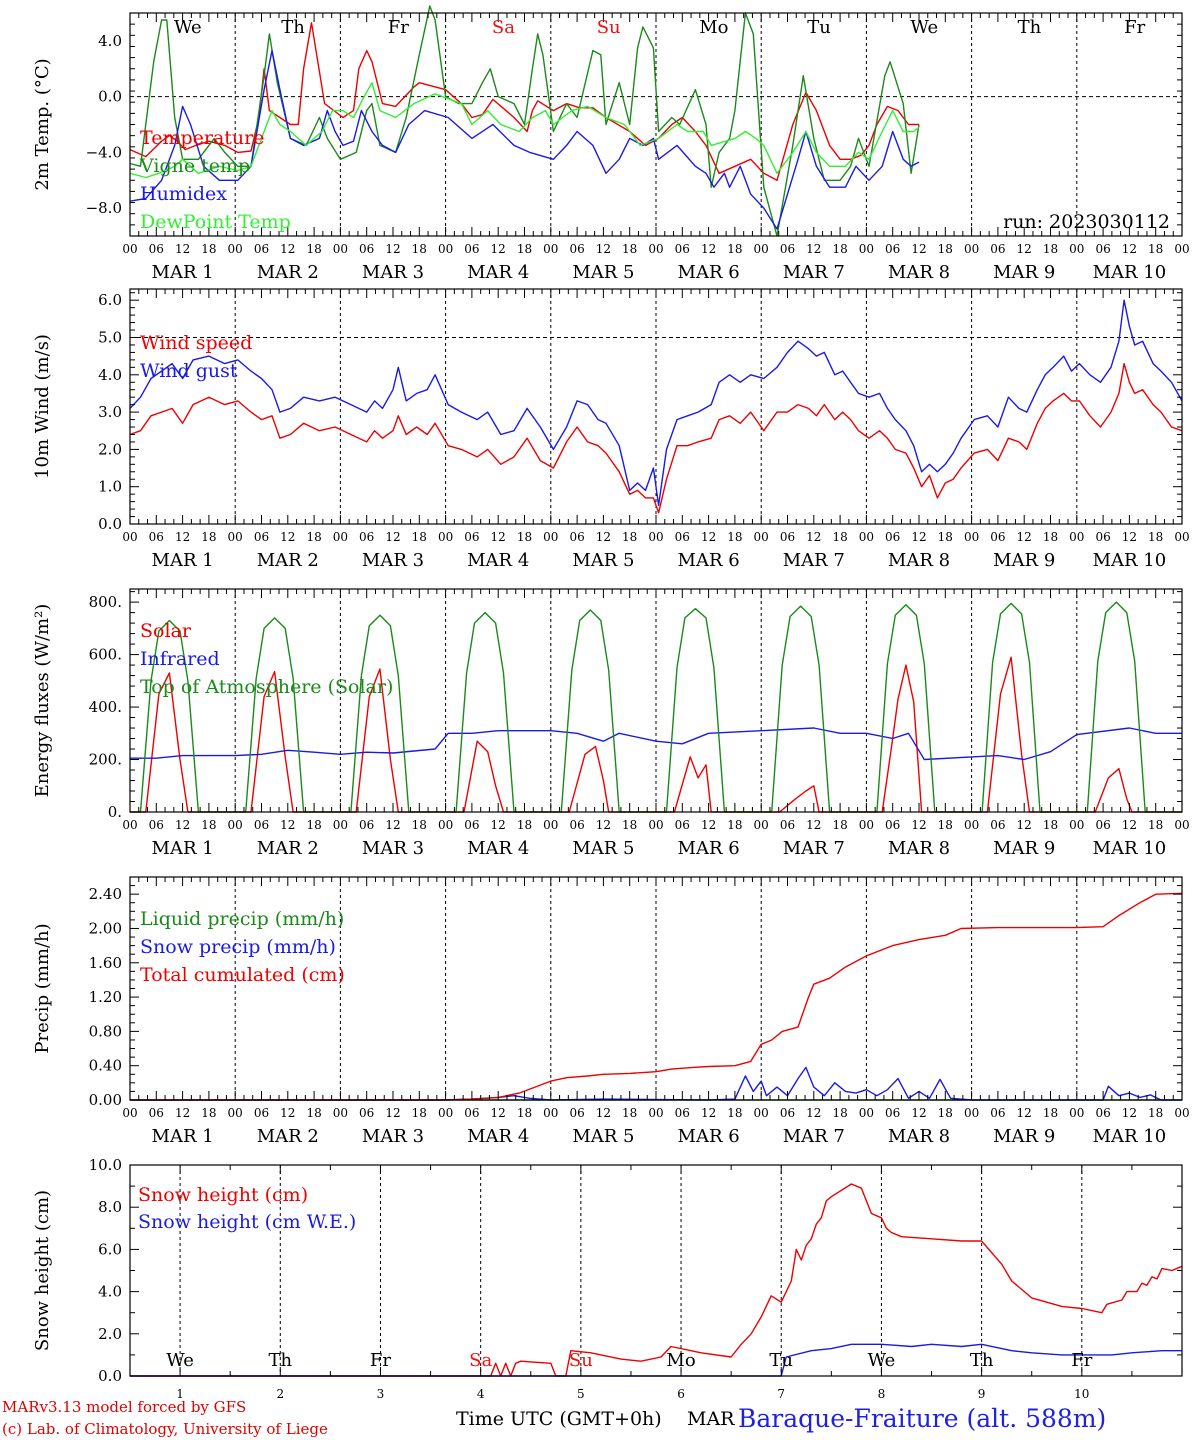  What do you see at coordinates (183, 1136) in the screenshot?
I see `p4-date-label: MAR 1` at bounding box center [183, 1136].